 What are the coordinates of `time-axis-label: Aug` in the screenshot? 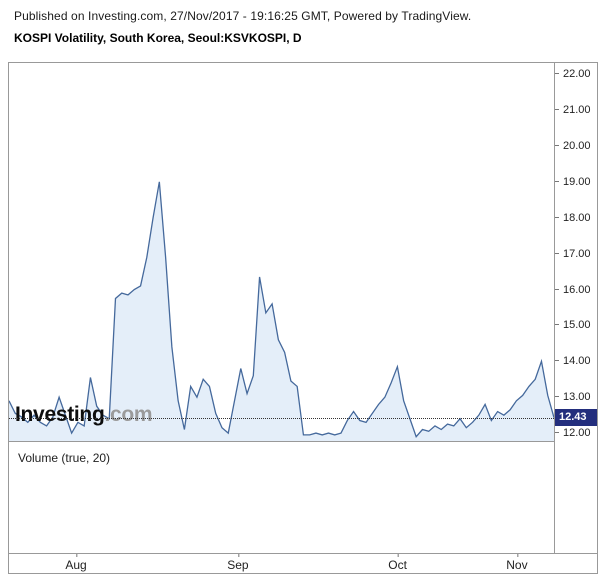 It's located at (76, 563).